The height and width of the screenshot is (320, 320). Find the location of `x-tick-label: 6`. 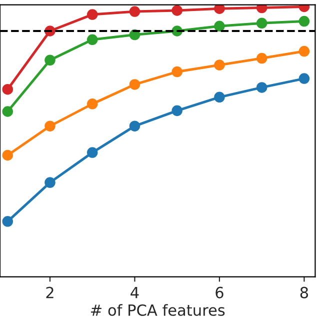

x-tick-label: 6 is located at coordinates (220, 292).